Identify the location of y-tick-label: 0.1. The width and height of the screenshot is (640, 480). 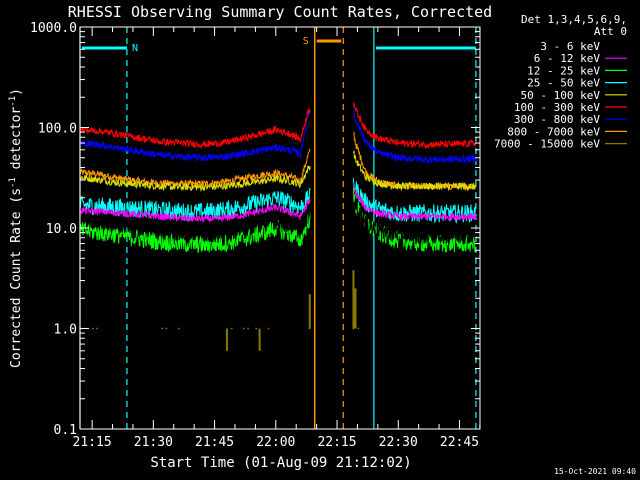
(65, 430).